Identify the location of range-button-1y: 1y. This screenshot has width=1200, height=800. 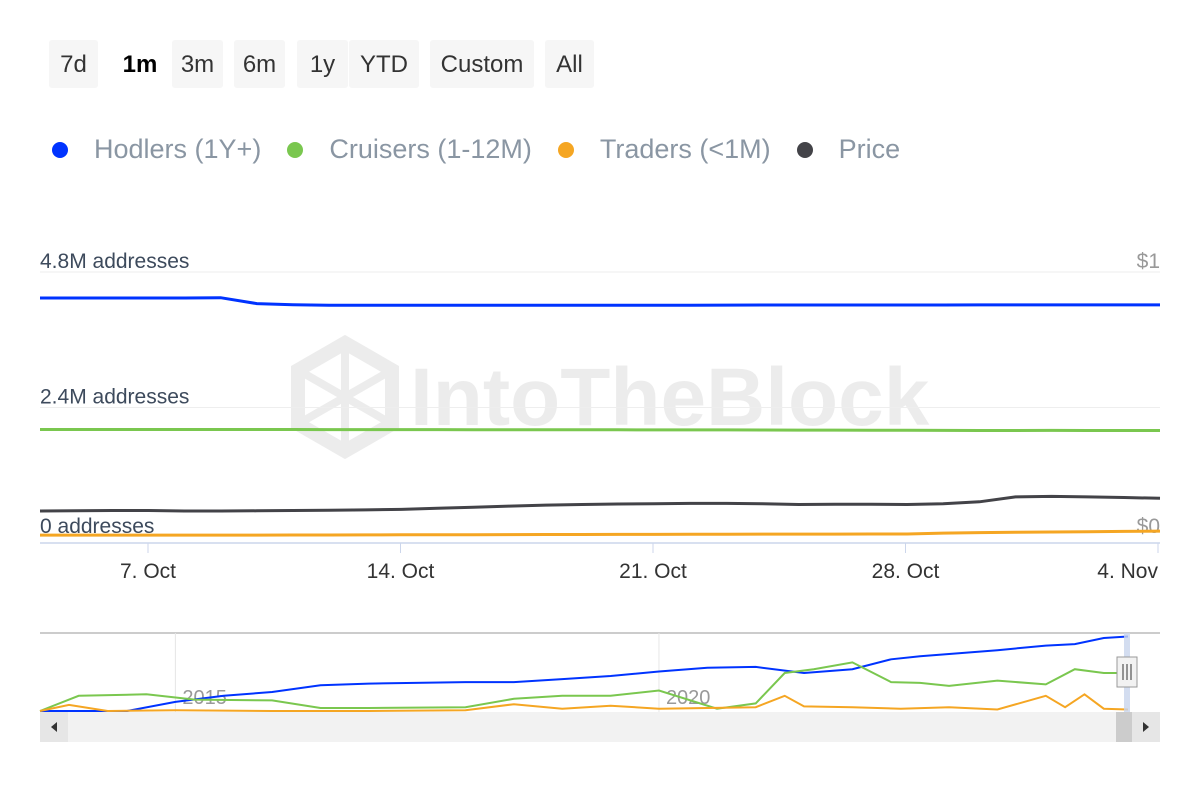
(322, 64).